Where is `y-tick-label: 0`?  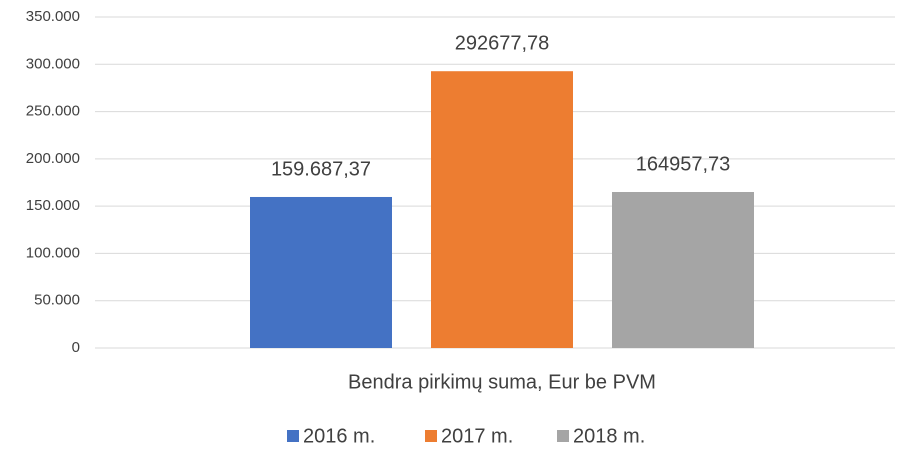
y-tick-label: 0 is located at coordinates (76, 347).